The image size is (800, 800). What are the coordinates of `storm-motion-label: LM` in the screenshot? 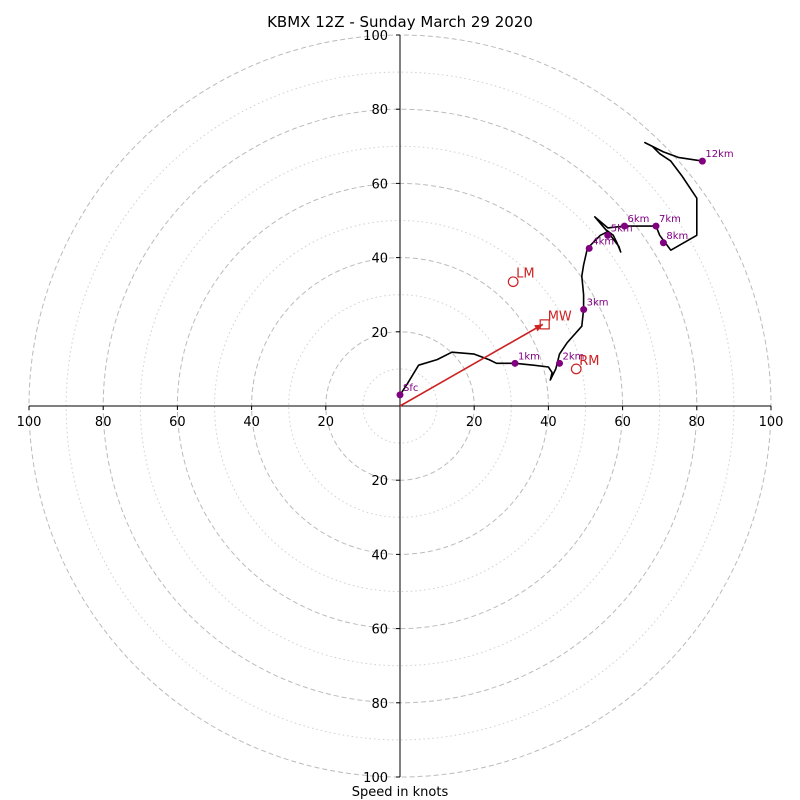 It's located at (525, 274).